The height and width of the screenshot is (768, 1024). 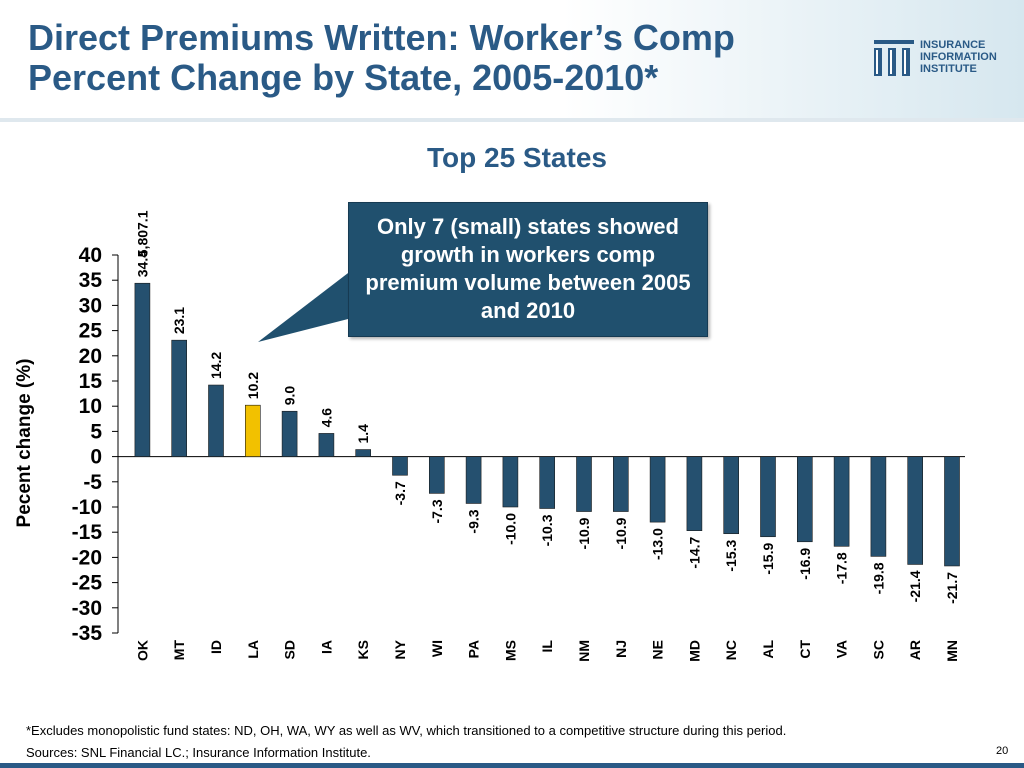 I want to click on chart-title: Top 25 States, so click(x=517, y=157).